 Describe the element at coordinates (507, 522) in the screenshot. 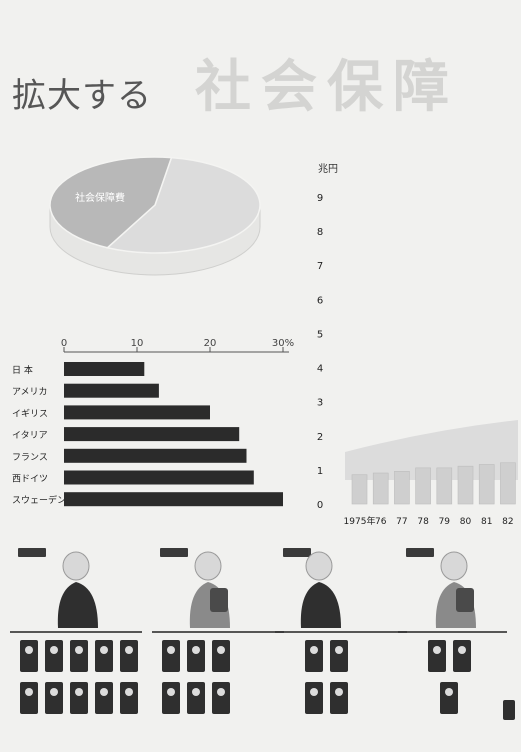

I see `vbar-category-label: 82` at that location.